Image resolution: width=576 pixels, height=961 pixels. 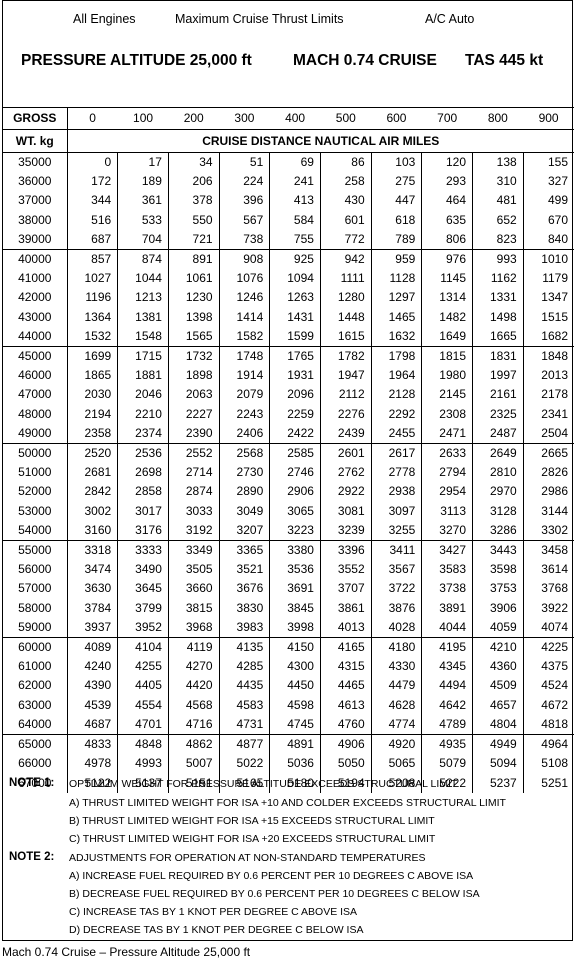 I want to click on distance-cell: 2487, so click(x=498, y=434).